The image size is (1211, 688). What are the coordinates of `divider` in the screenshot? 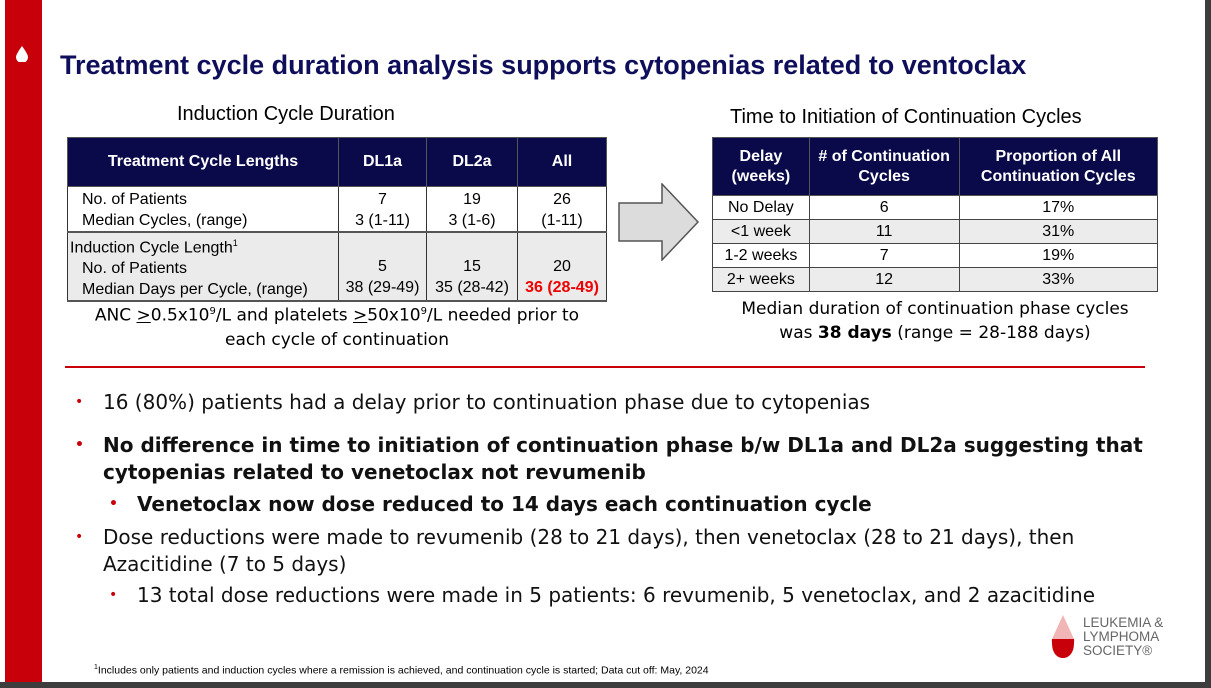 It's located at (605, 367).